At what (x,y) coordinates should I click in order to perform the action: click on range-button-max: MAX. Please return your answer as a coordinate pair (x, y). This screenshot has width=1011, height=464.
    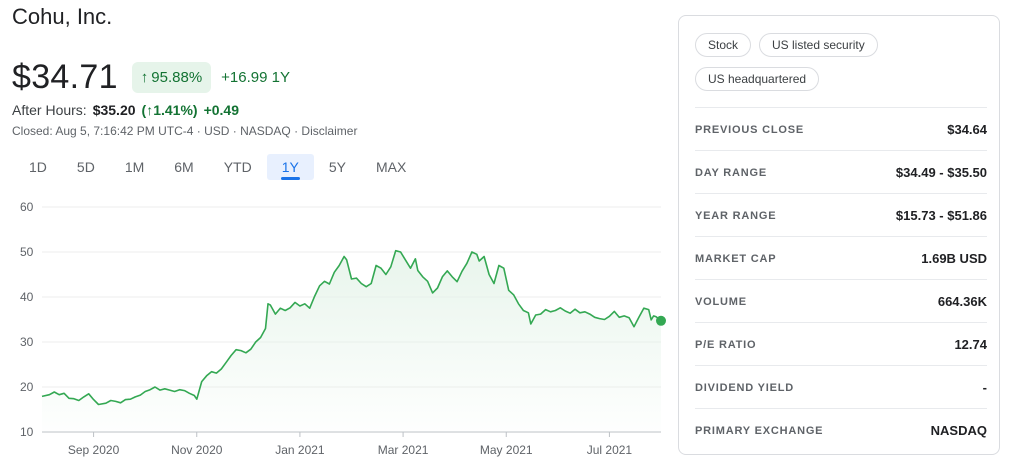
    Looking at the image, I should click on (391, 167).